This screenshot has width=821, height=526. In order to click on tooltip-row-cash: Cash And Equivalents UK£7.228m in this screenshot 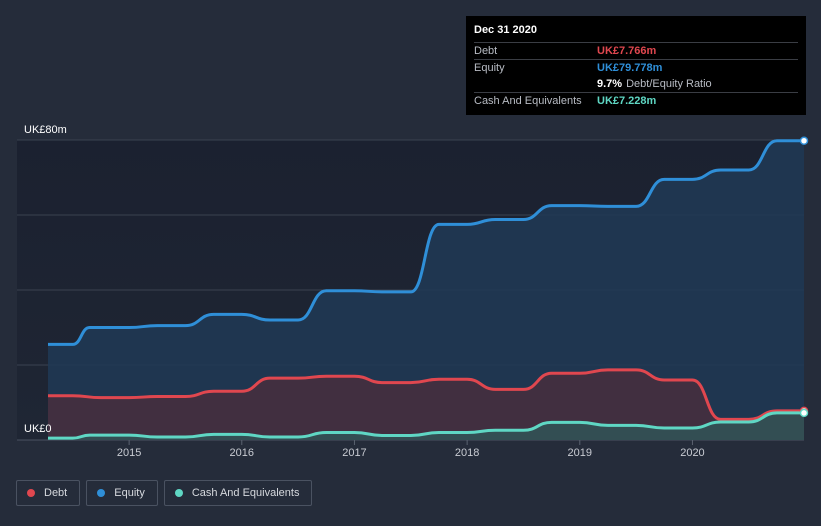, I will do `click(636, 100)`.